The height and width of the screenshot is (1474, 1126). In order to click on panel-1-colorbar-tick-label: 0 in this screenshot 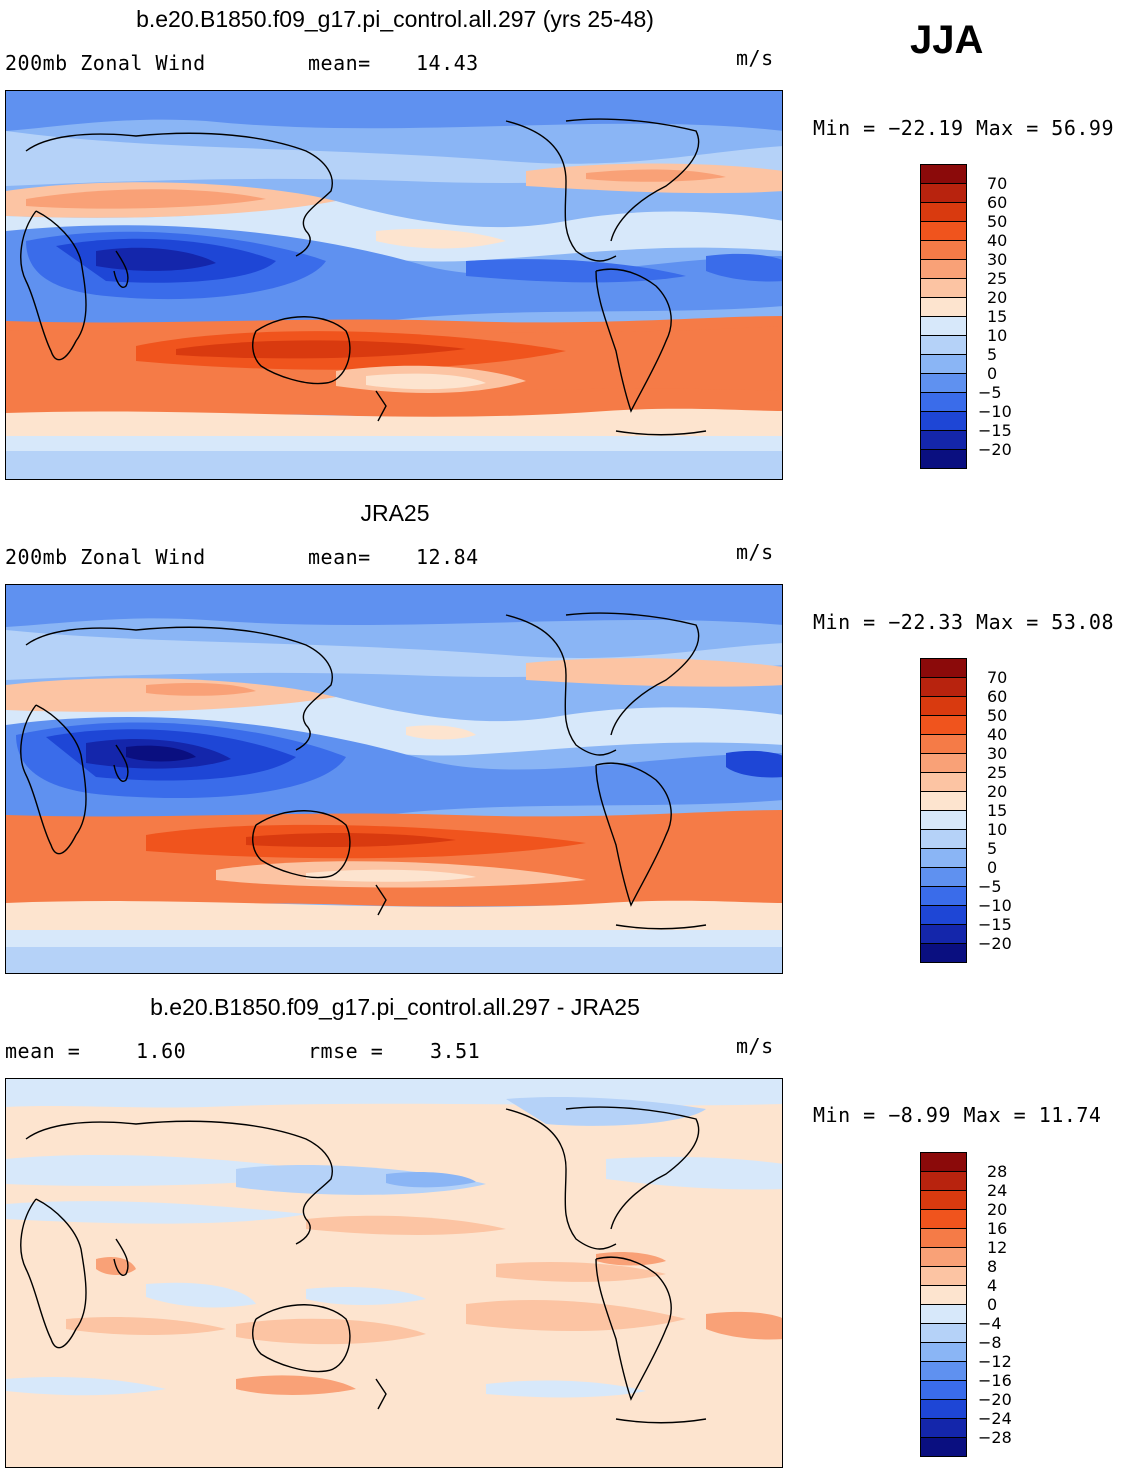, I will do `click(992, 373)`.